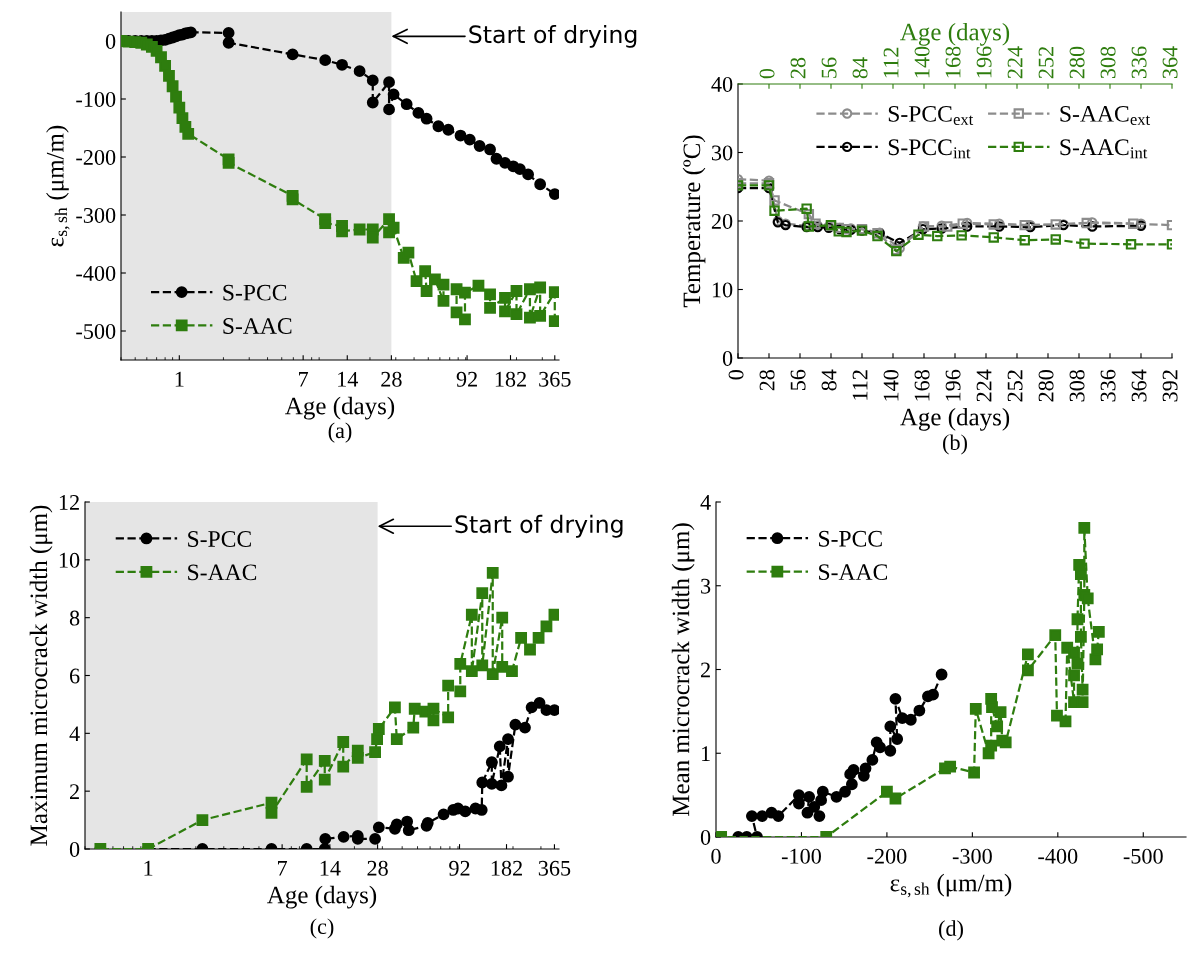 The height and width of the screenshot is (956, 1188). Describe the element at coordinates (798, 68) in the screenshot. I see `x2-tick-label: 28` at that location.